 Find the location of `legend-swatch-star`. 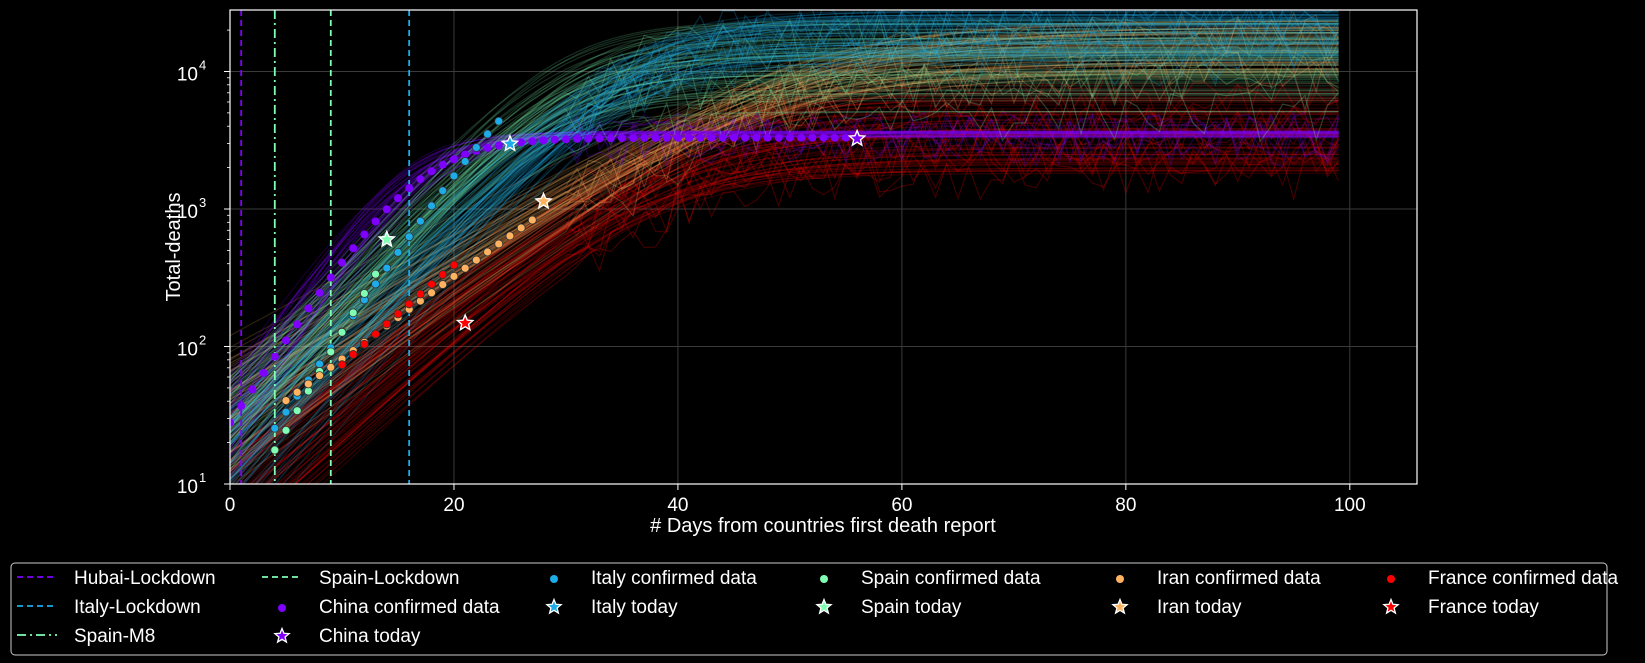

legend-swatch-star is located at coordinates (554, 606).